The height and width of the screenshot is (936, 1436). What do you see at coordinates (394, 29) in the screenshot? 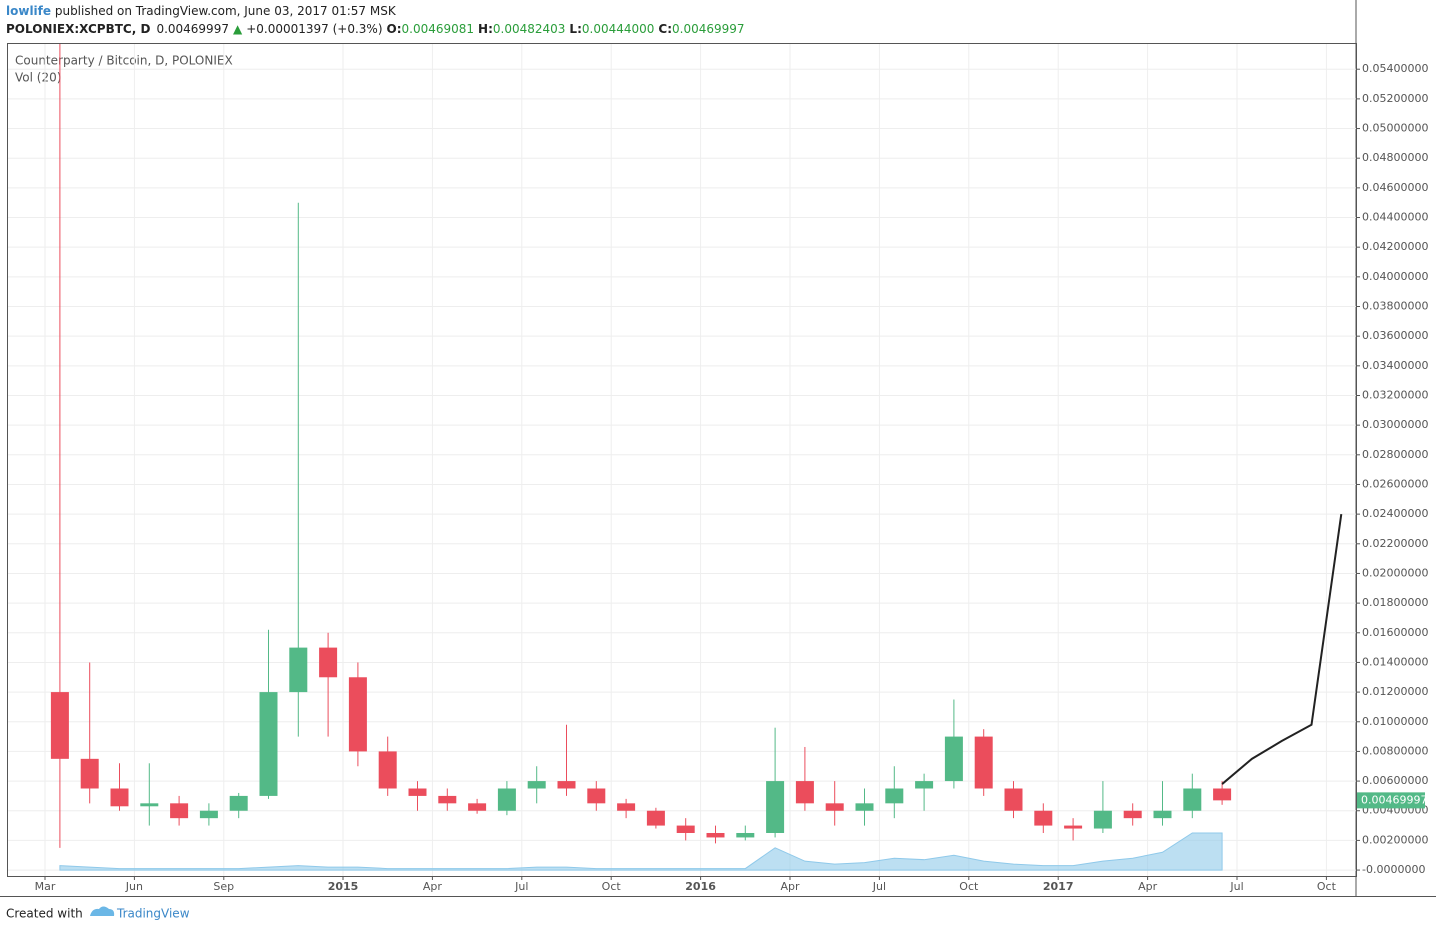
I see `o-label: O:` at bounding box center [394, 29].